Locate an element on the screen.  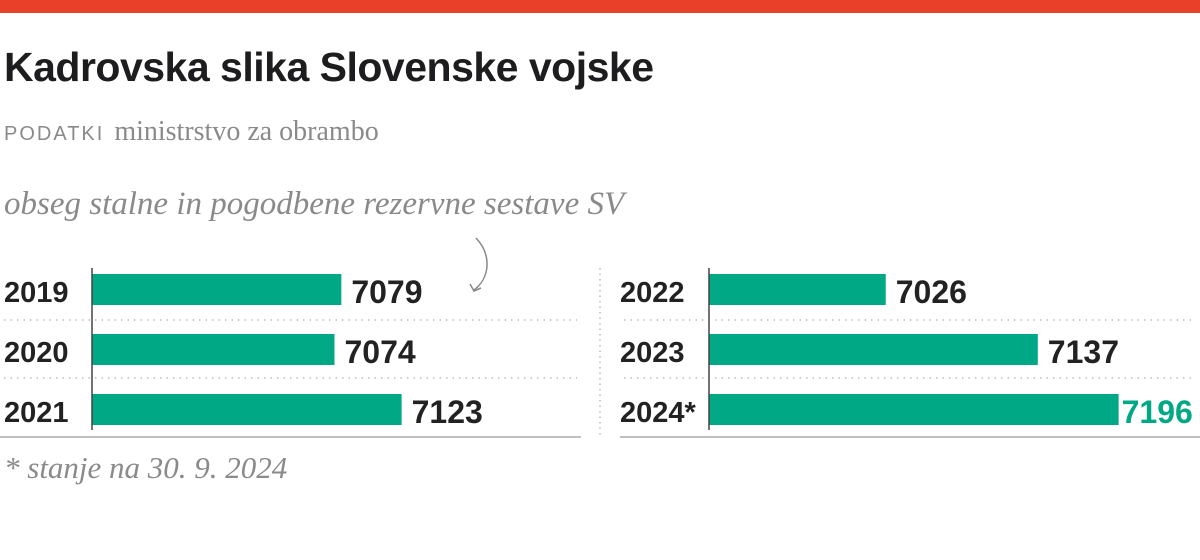
chart-title: Kadrovska slika Slovenske vojske is located at coordinates (329, 67).